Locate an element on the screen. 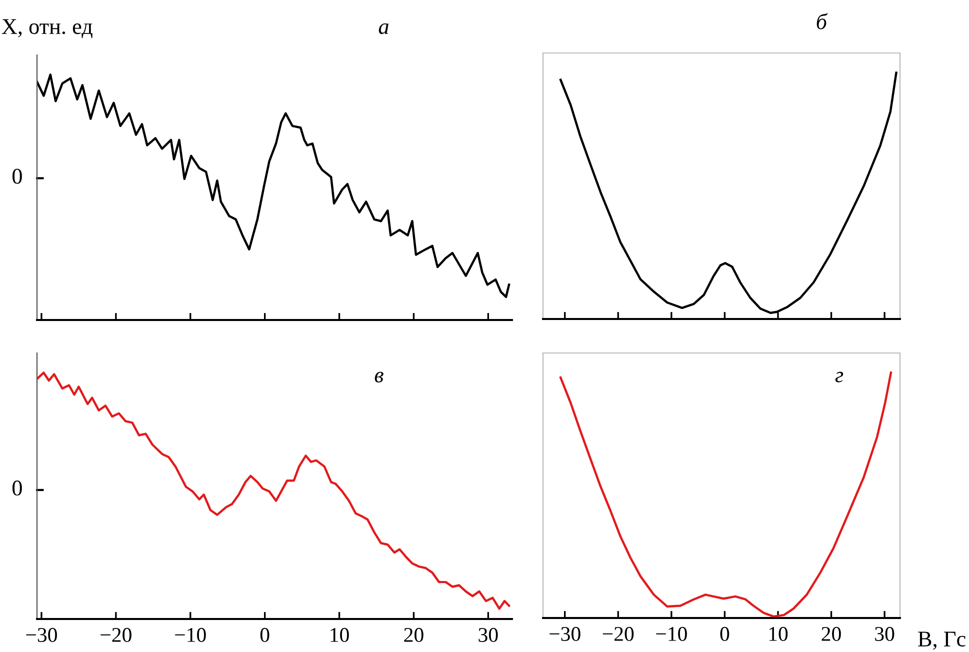  x-axis-title: B, Гс is located at coordinates (942, 641).